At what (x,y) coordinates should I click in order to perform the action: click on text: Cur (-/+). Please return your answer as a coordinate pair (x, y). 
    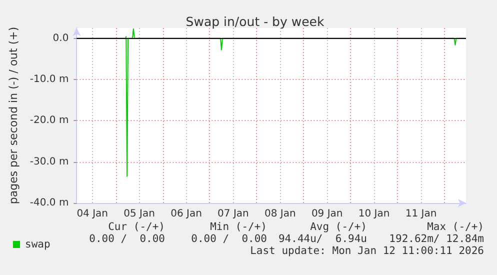
    Looking at the image, I should click on (136, 227).